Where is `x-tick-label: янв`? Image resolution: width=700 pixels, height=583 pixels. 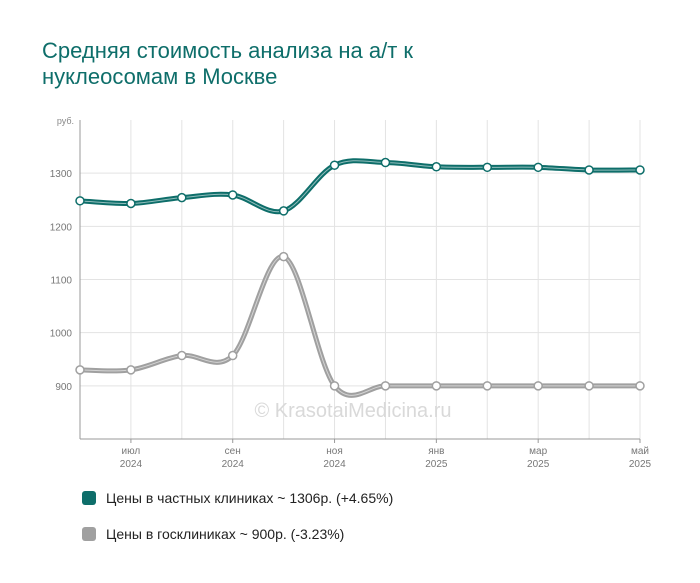
x-tick-label: янв is located at coordinates (436, 451).